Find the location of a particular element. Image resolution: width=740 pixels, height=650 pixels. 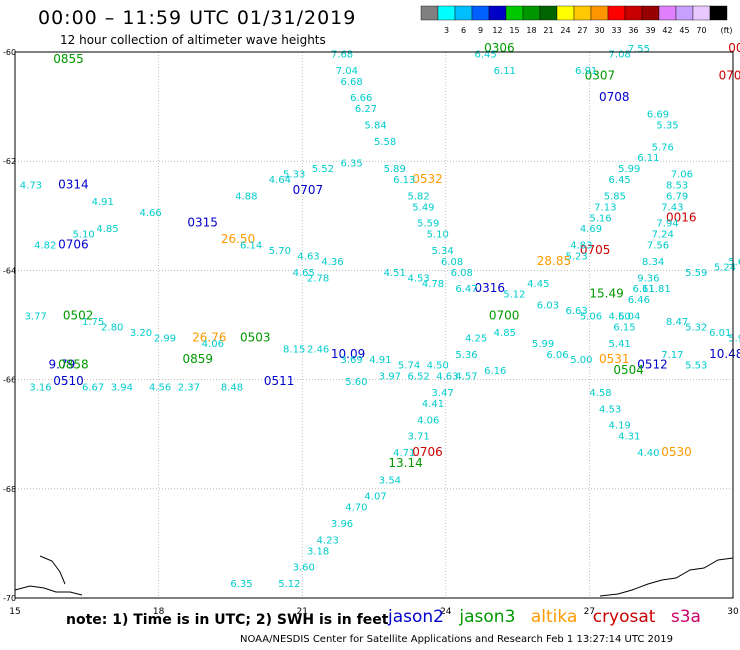

data-point-label: 5.00 is located at coordinates (581, 360).